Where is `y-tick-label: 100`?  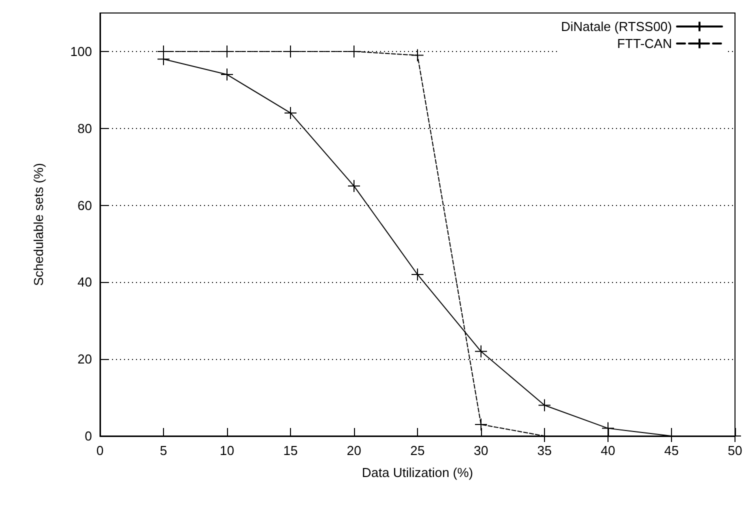
y-tick-label: 100 is located at coordinates (81, 51).